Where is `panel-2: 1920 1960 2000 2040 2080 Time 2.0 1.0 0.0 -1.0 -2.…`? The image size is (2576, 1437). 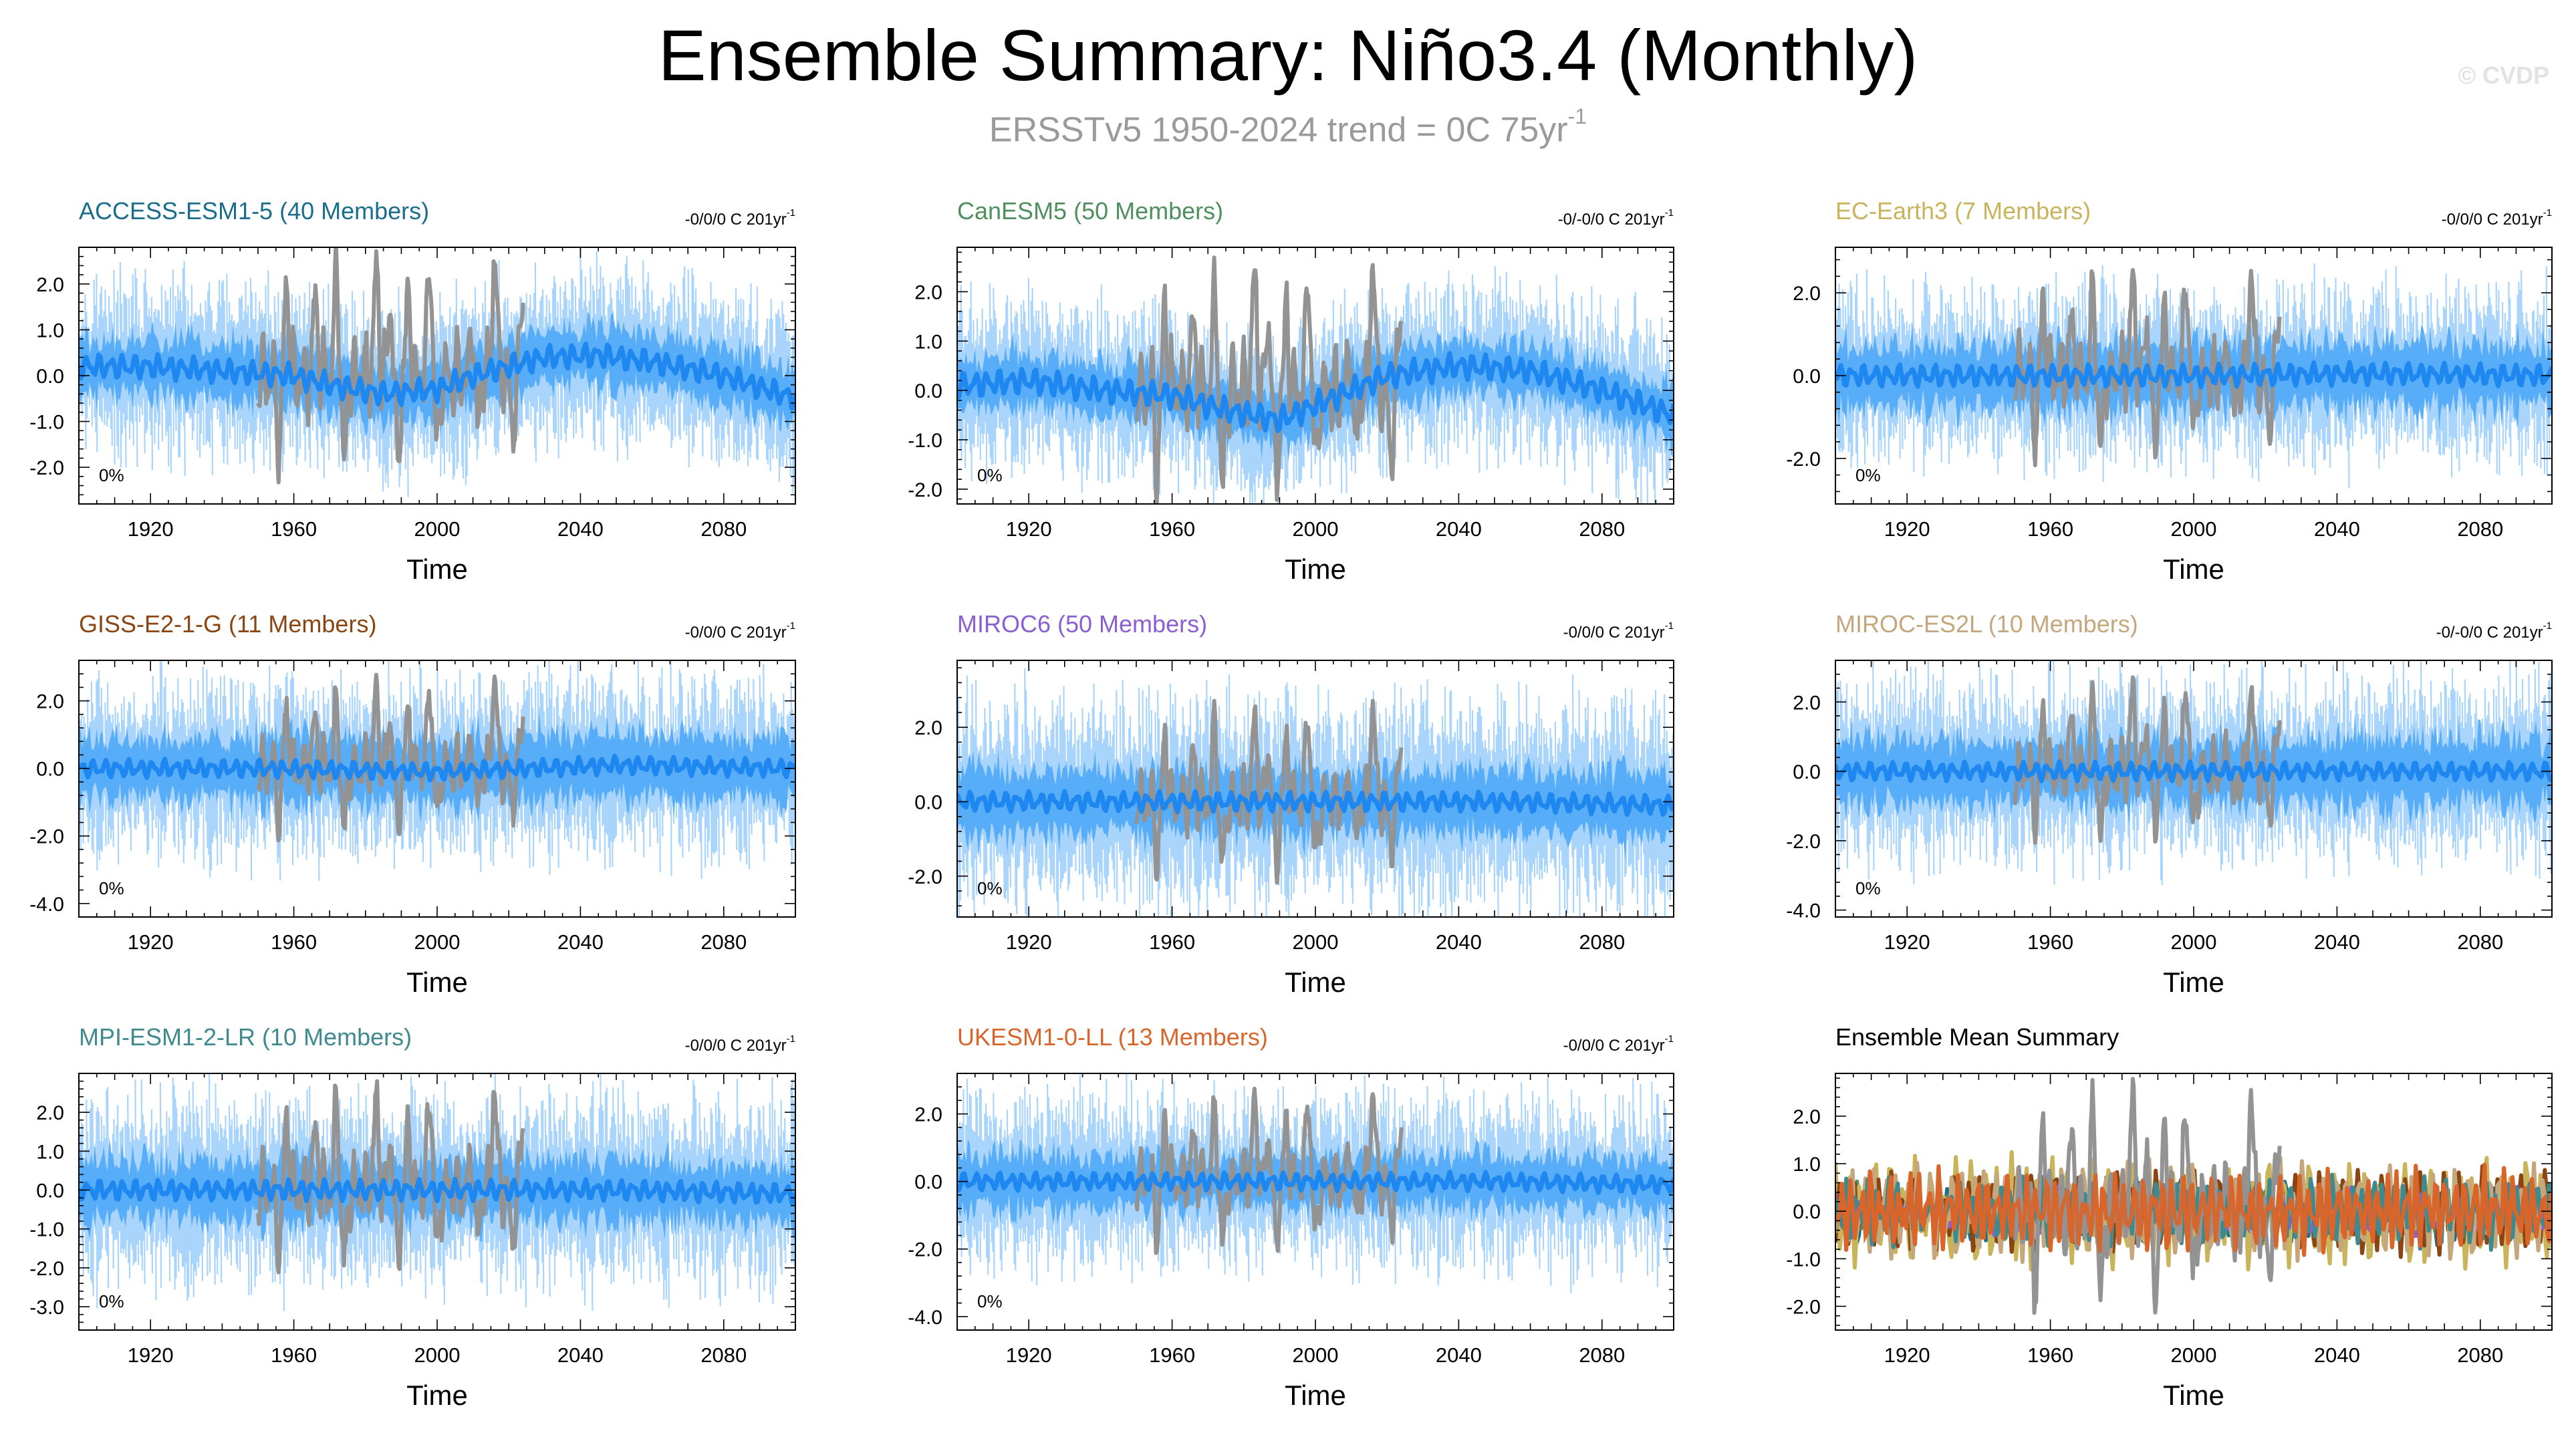 panel-2: 1920 1960 2000 2040 2080 Time 2.0 1.0 0.0 -1.0 -2.… is located at coordinates (1291, 416).